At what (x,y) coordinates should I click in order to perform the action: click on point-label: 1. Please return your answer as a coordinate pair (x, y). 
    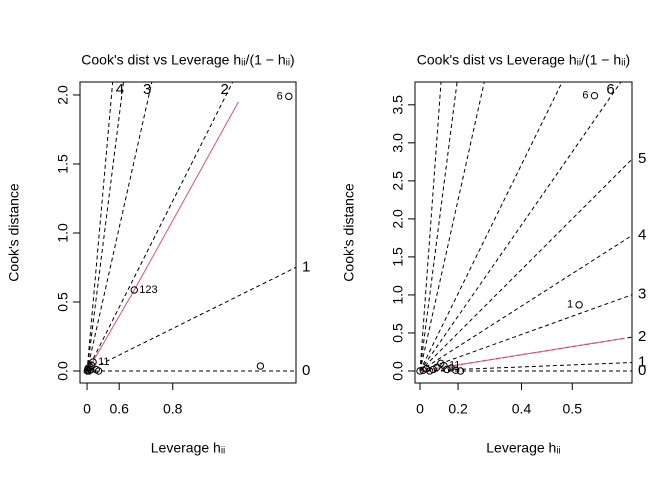
    Looking at the image, I should click on (570, 305).